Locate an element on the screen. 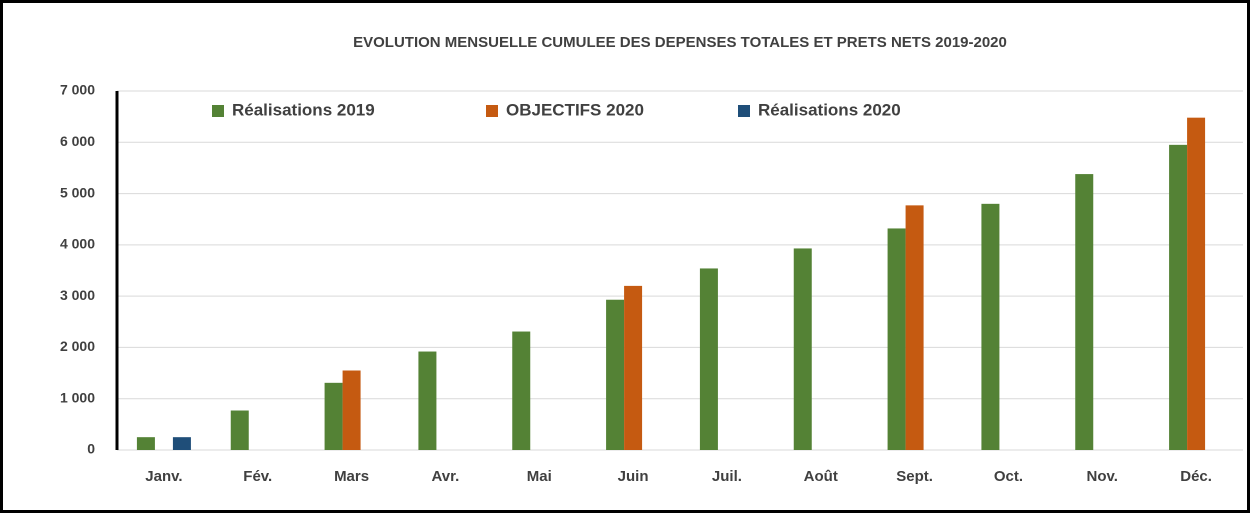 Image resolution: width=1250 pixels, height=513 pixels. x-tick-label: Juin is located at coordinates (633, 476).